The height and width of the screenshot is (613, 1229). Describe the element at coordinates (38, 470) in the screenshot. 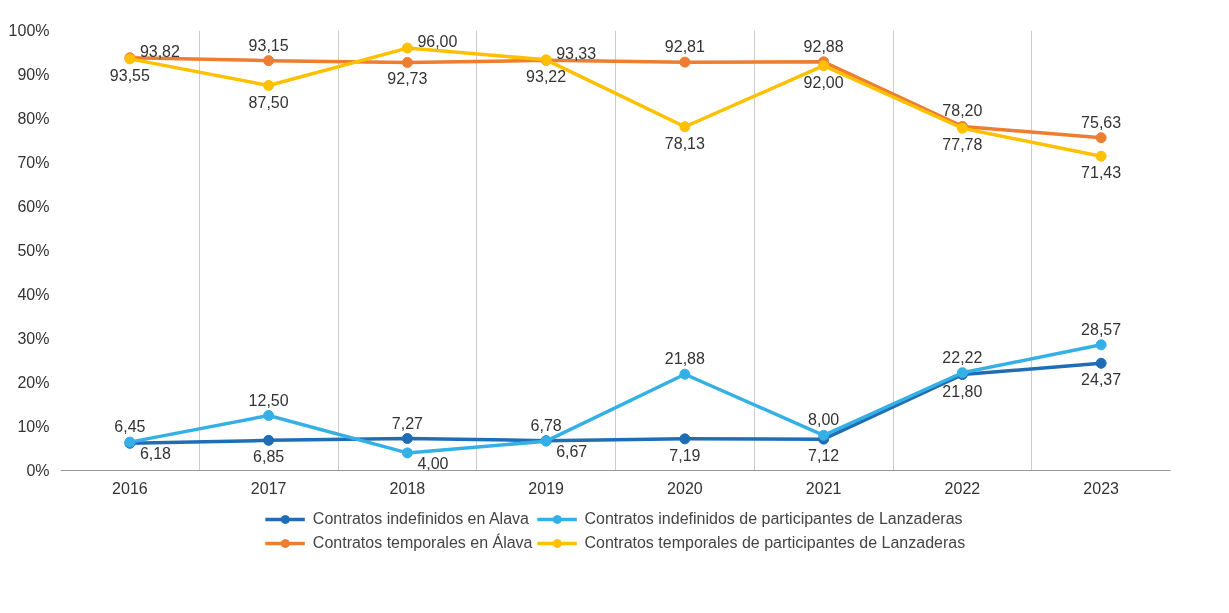

I see `y-tick-label: 0%` at that location.